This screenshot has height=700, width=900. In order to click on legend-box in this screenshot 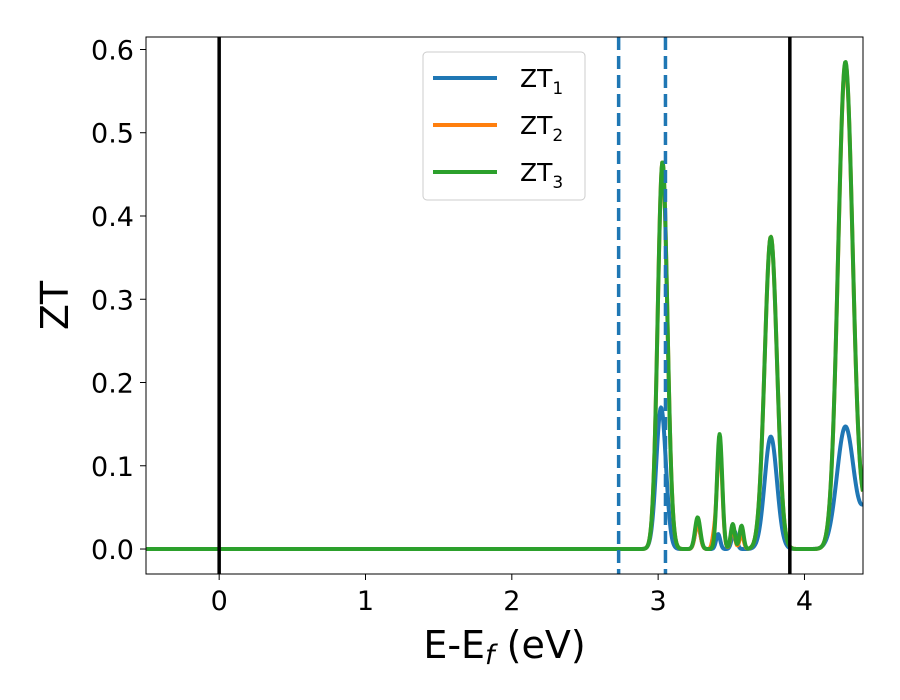, I will do `click(504, 126)`.